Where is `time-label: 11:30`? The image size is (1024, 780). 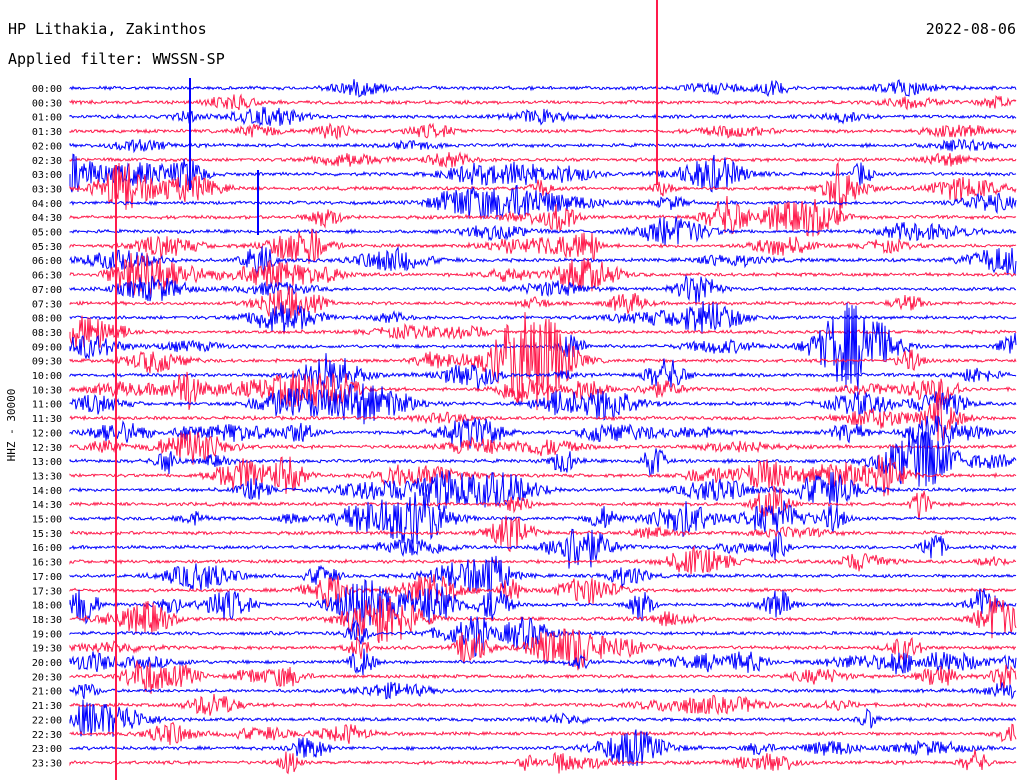
time-label: 11:30 is located at coordinates (47, 419).